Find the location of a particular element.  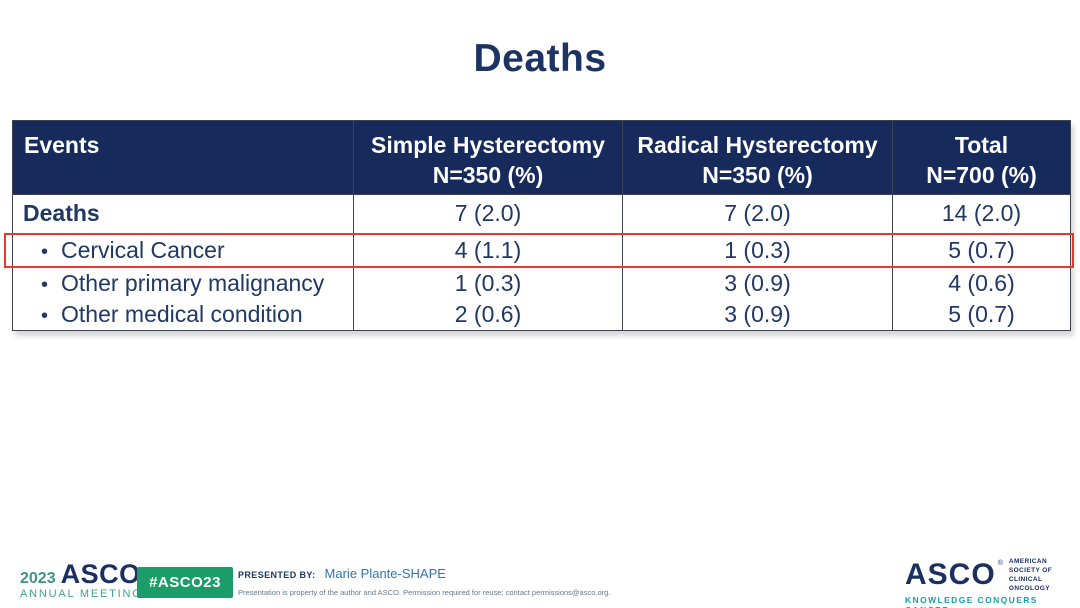

table-row-deaths: Deaths 7 (2.0) 7 (2.0) 14 (2.0) is located at coordinates (541, 213).